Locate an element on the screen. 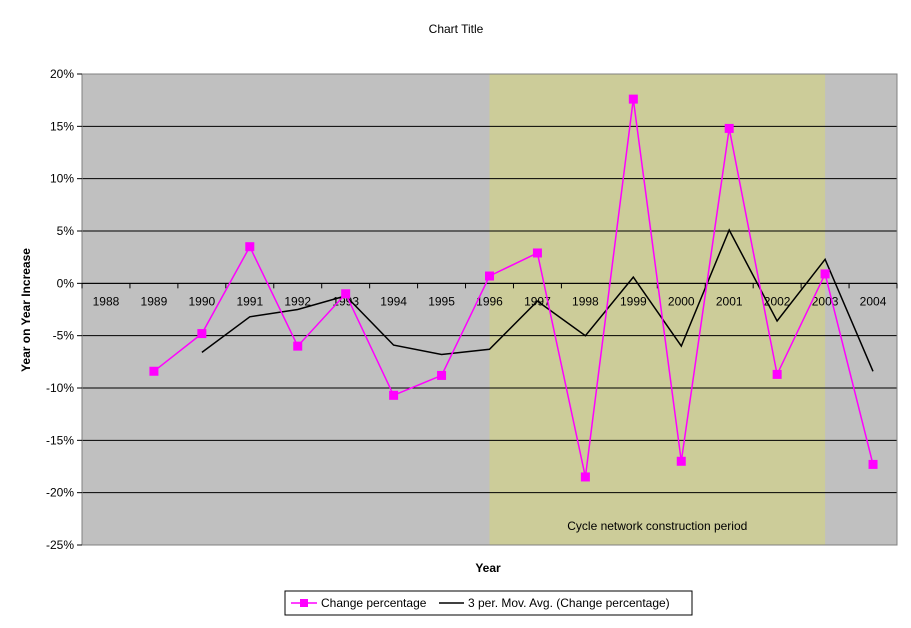 The width and height of the screenshot is (911, 628). x-axis-label: Year is located at coordinates (488, 568).